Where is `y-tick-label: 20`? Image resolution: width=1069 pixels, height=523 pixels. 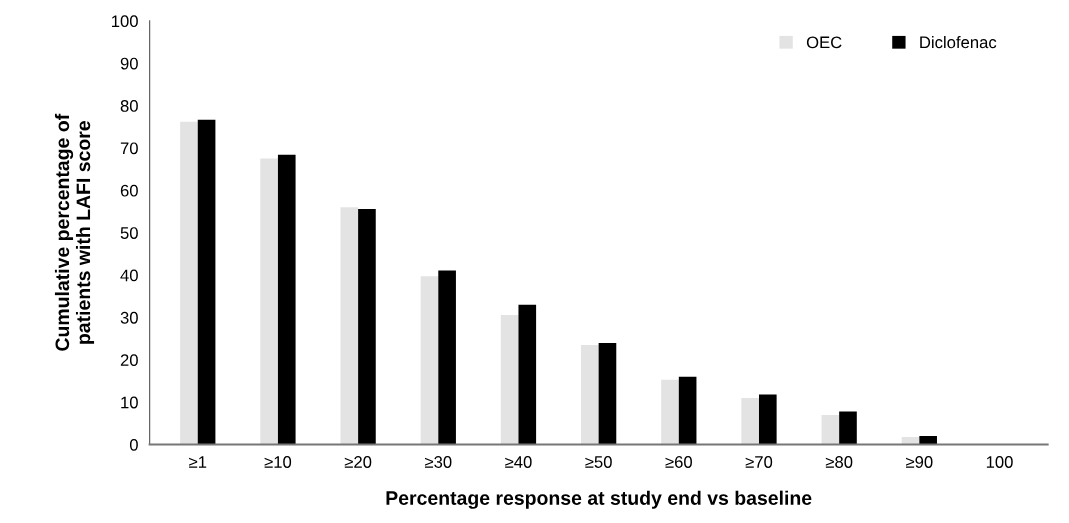
y-tick-label: 20 is located at coordinates (129, 360).